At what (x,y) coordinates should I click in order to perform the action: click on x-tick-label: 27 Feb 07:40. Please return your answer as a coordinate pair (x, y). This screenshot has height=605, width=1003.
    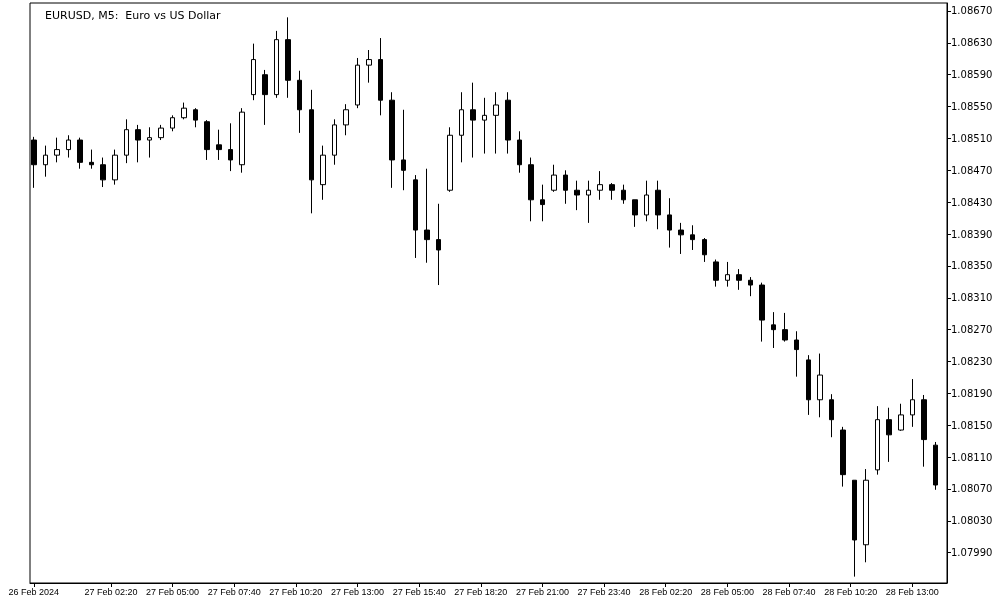
    Looking at the image, I should click on (234, 591).